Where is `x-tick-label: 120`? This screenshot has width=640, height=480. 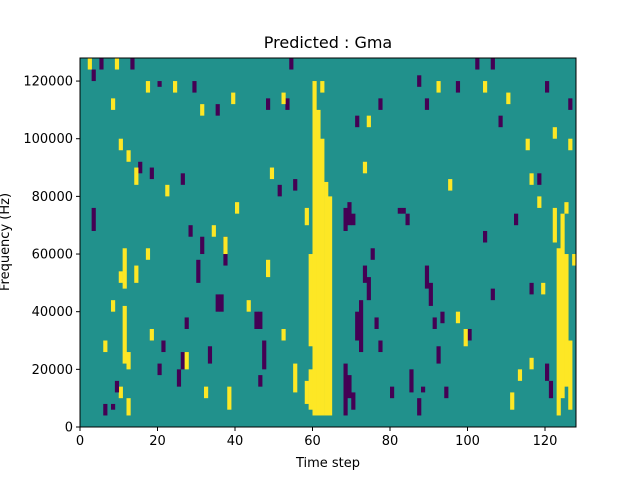
x-tick-label: 120 is located at coordinates (545, 441).